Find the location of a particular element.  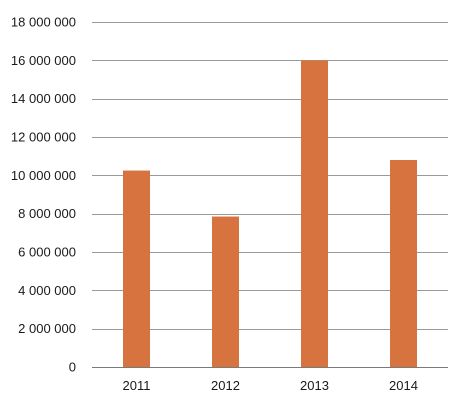

bar-2014 is located at coordinates (403, 263).